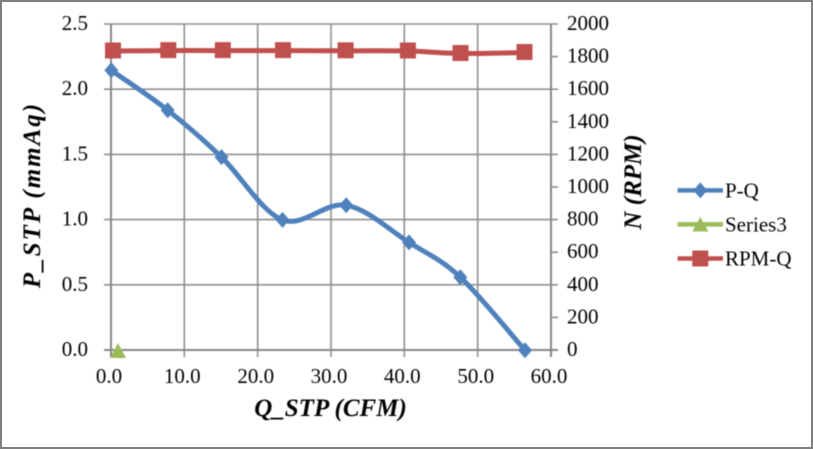 Image resolution: width=813 pixels, height=449 pixels. I want to click on svg-text: 1400, so click(588, 121).